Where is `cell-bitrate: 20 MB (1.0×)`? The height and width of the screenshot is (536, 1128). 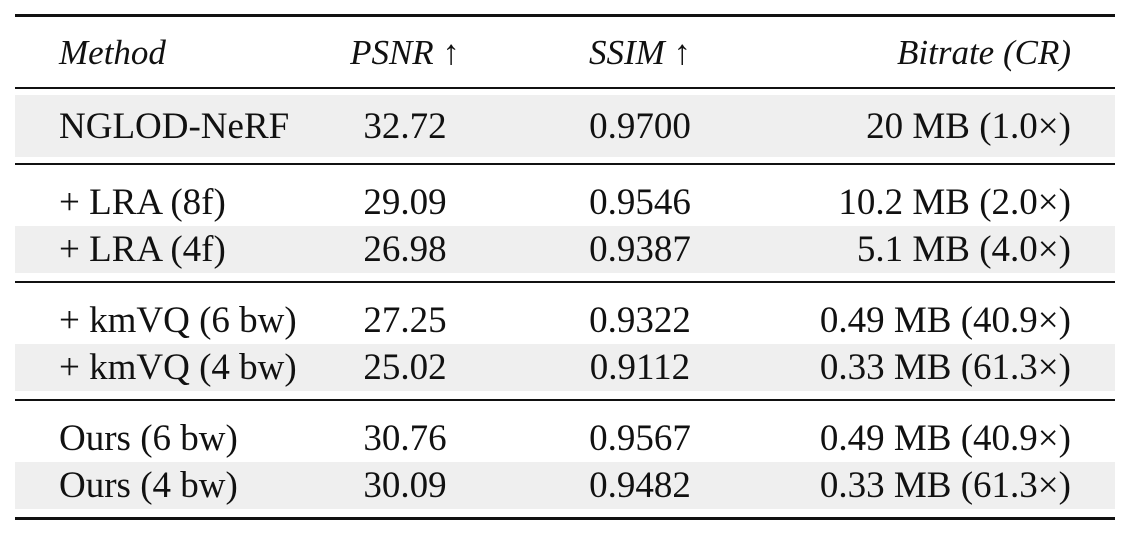
cell-bitrate: 20 MB (1.0×) is located at coordinates (968, 126).